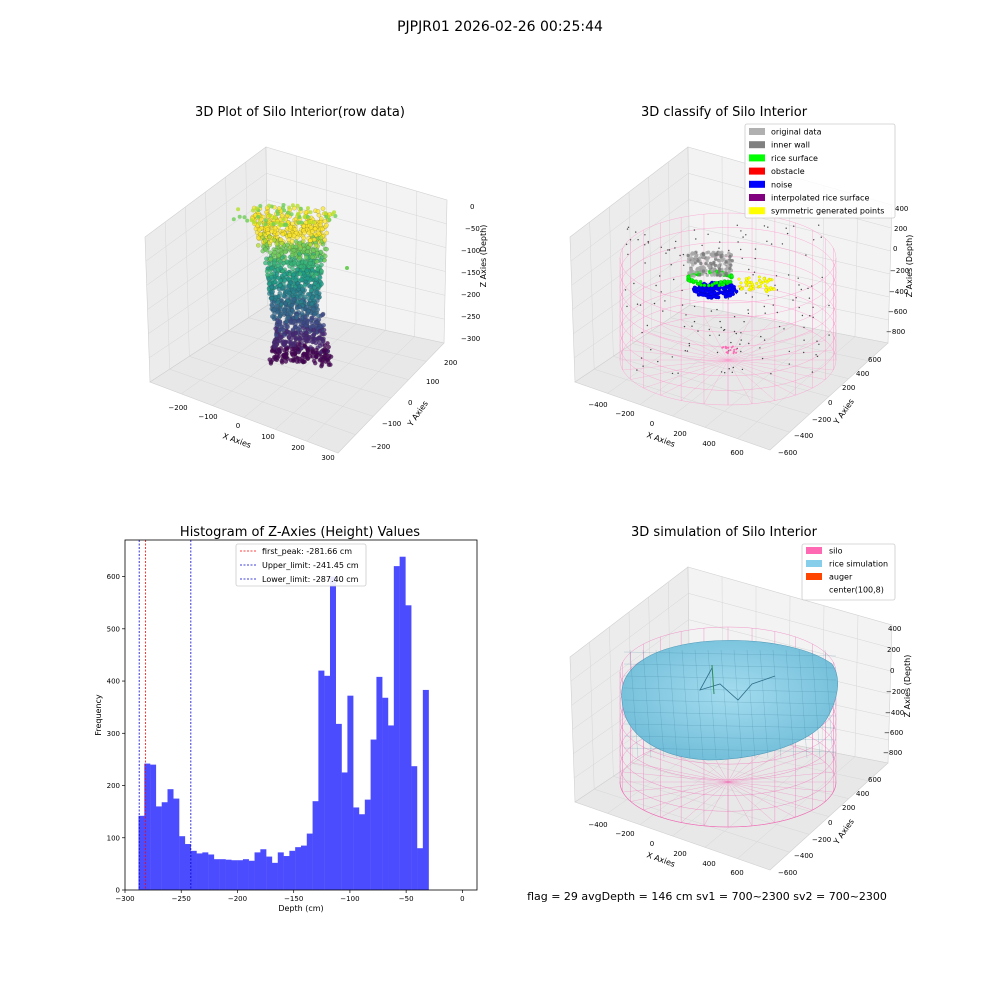 Image resolution: width=1000 pixels, height=1000 pixels. What do you see at coordinates (665, 849) in the screenshot?
I see `panel4-x-ticks: −400 −200 0 200 400 600` at bounding box center [665, 849].